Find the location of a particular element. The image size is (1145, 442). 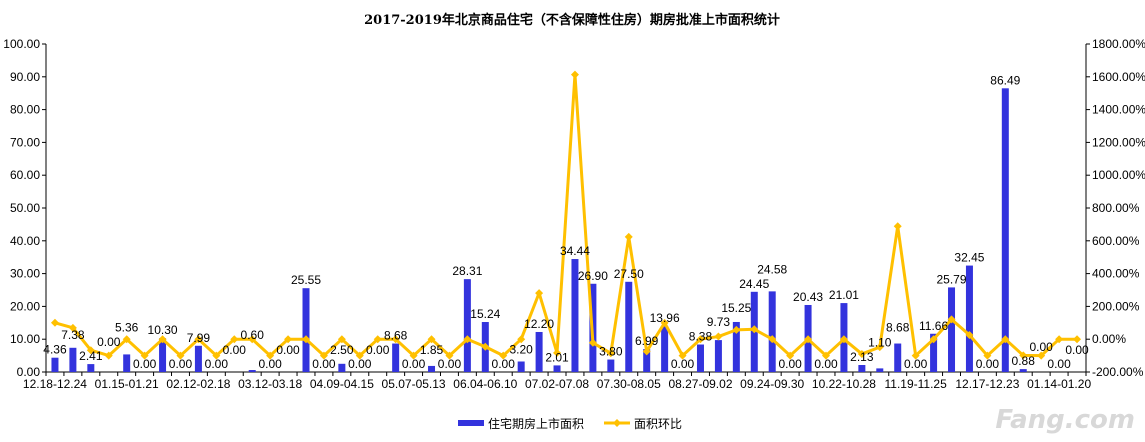

bar-data-label: 28.31 is located at coordinates (467, 271).